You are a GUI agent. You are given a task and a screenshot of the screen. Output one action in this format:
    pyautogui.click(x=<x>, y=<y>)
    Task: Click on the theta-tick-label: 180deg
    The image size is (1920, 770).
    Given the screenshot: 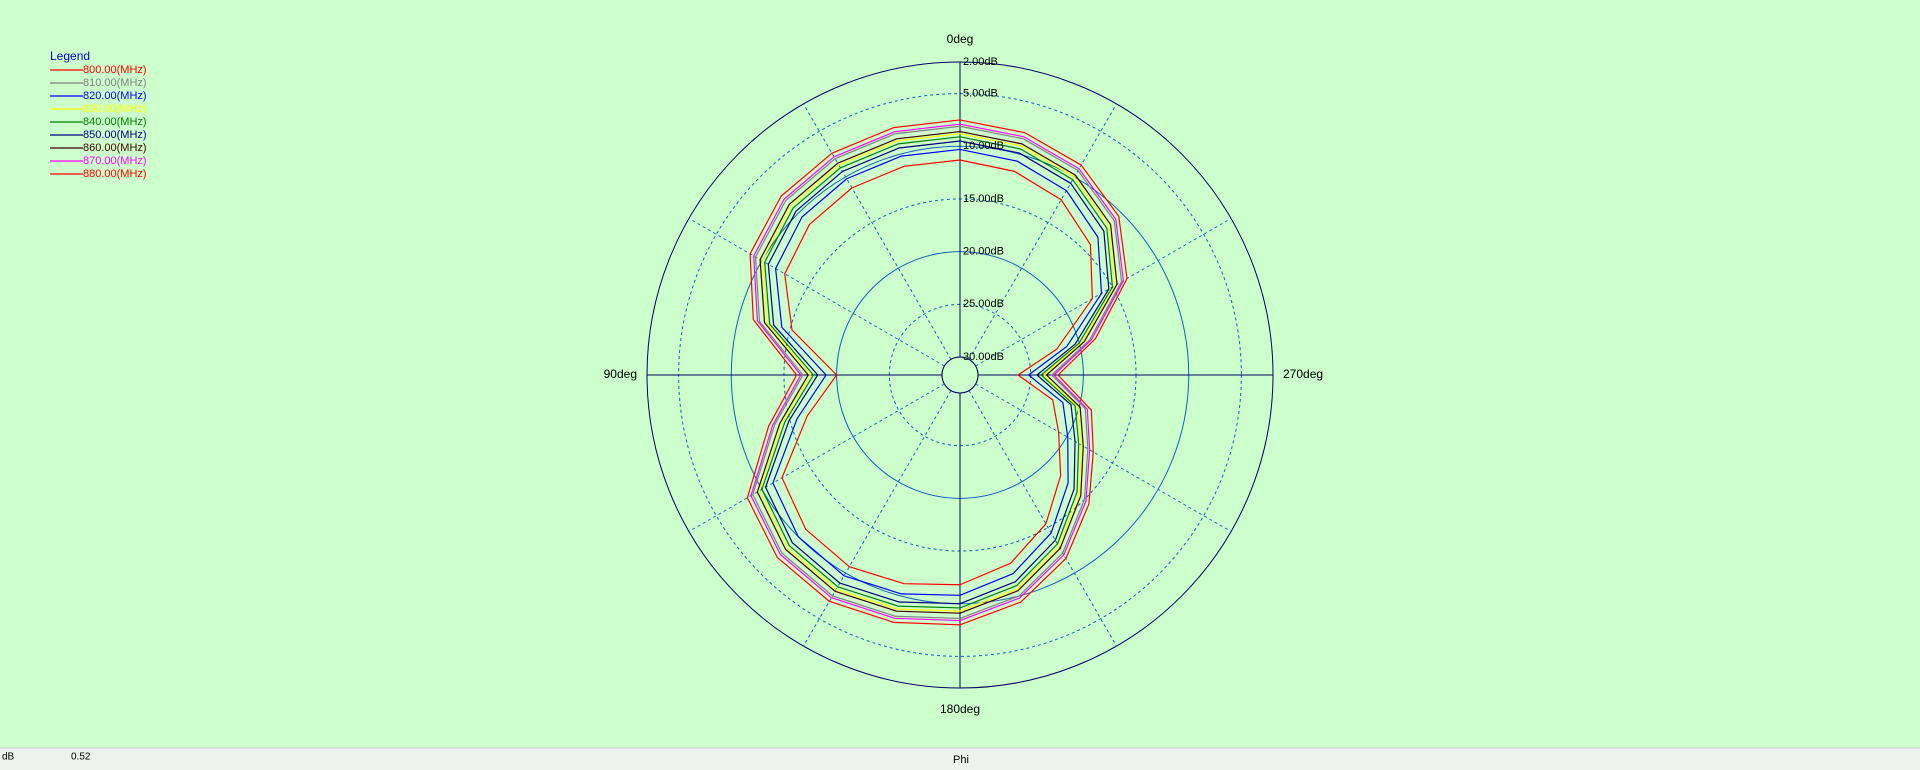 What is the action you would take?
    pyautogui.click(x=960, y=709)
    